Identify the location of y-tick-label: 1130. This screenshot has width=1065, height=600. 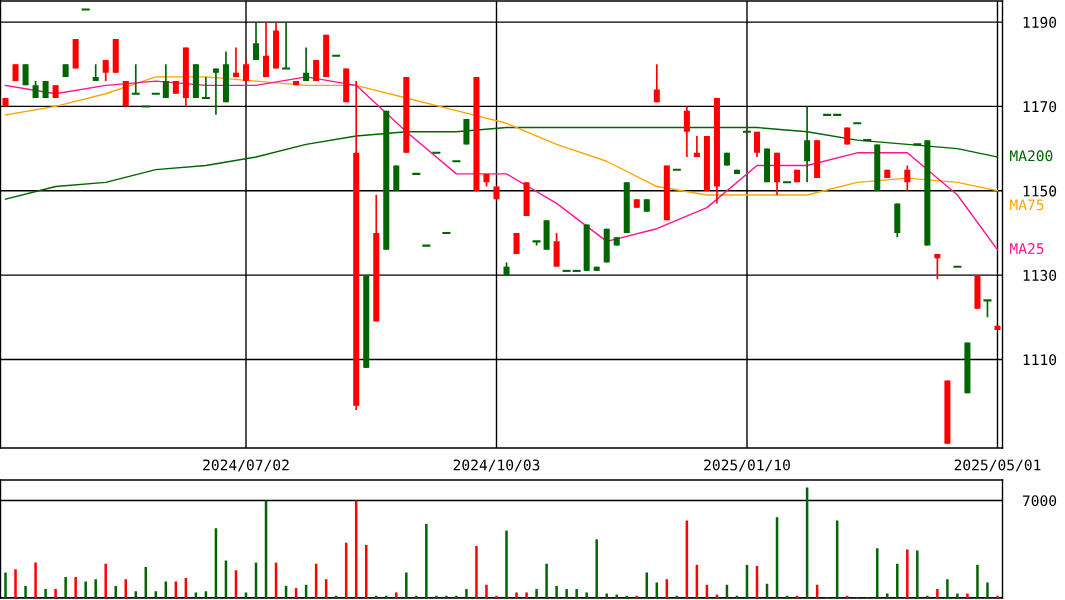
(1040, 275).